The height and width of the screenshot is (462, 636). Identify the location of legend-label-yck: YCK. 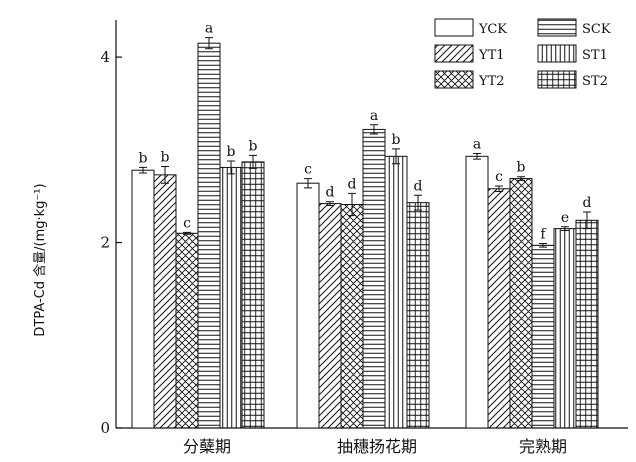
(492, 29).